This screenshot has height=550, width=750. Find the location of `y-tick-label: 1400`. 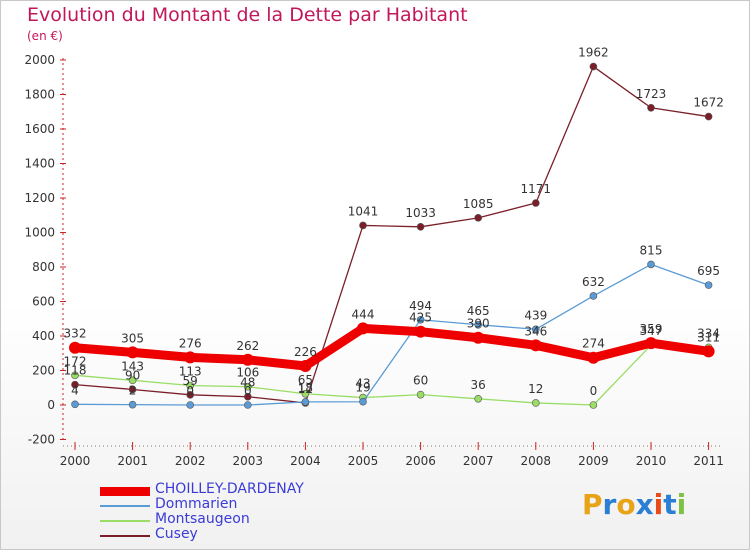

y-tick-label: 1400 is located at coordinates (39, 164).